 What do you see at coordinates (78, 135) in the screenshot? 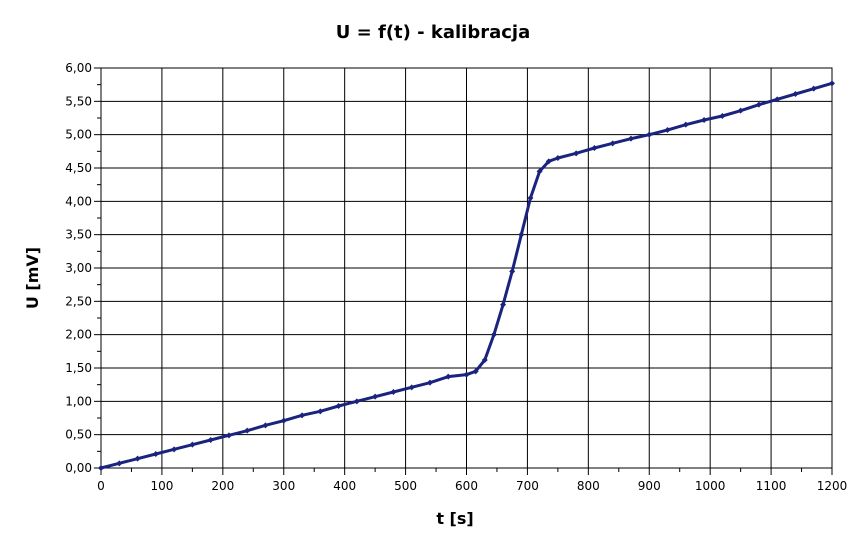
I see `y-tick-label: 5,00` at bounding box center [78, 135].